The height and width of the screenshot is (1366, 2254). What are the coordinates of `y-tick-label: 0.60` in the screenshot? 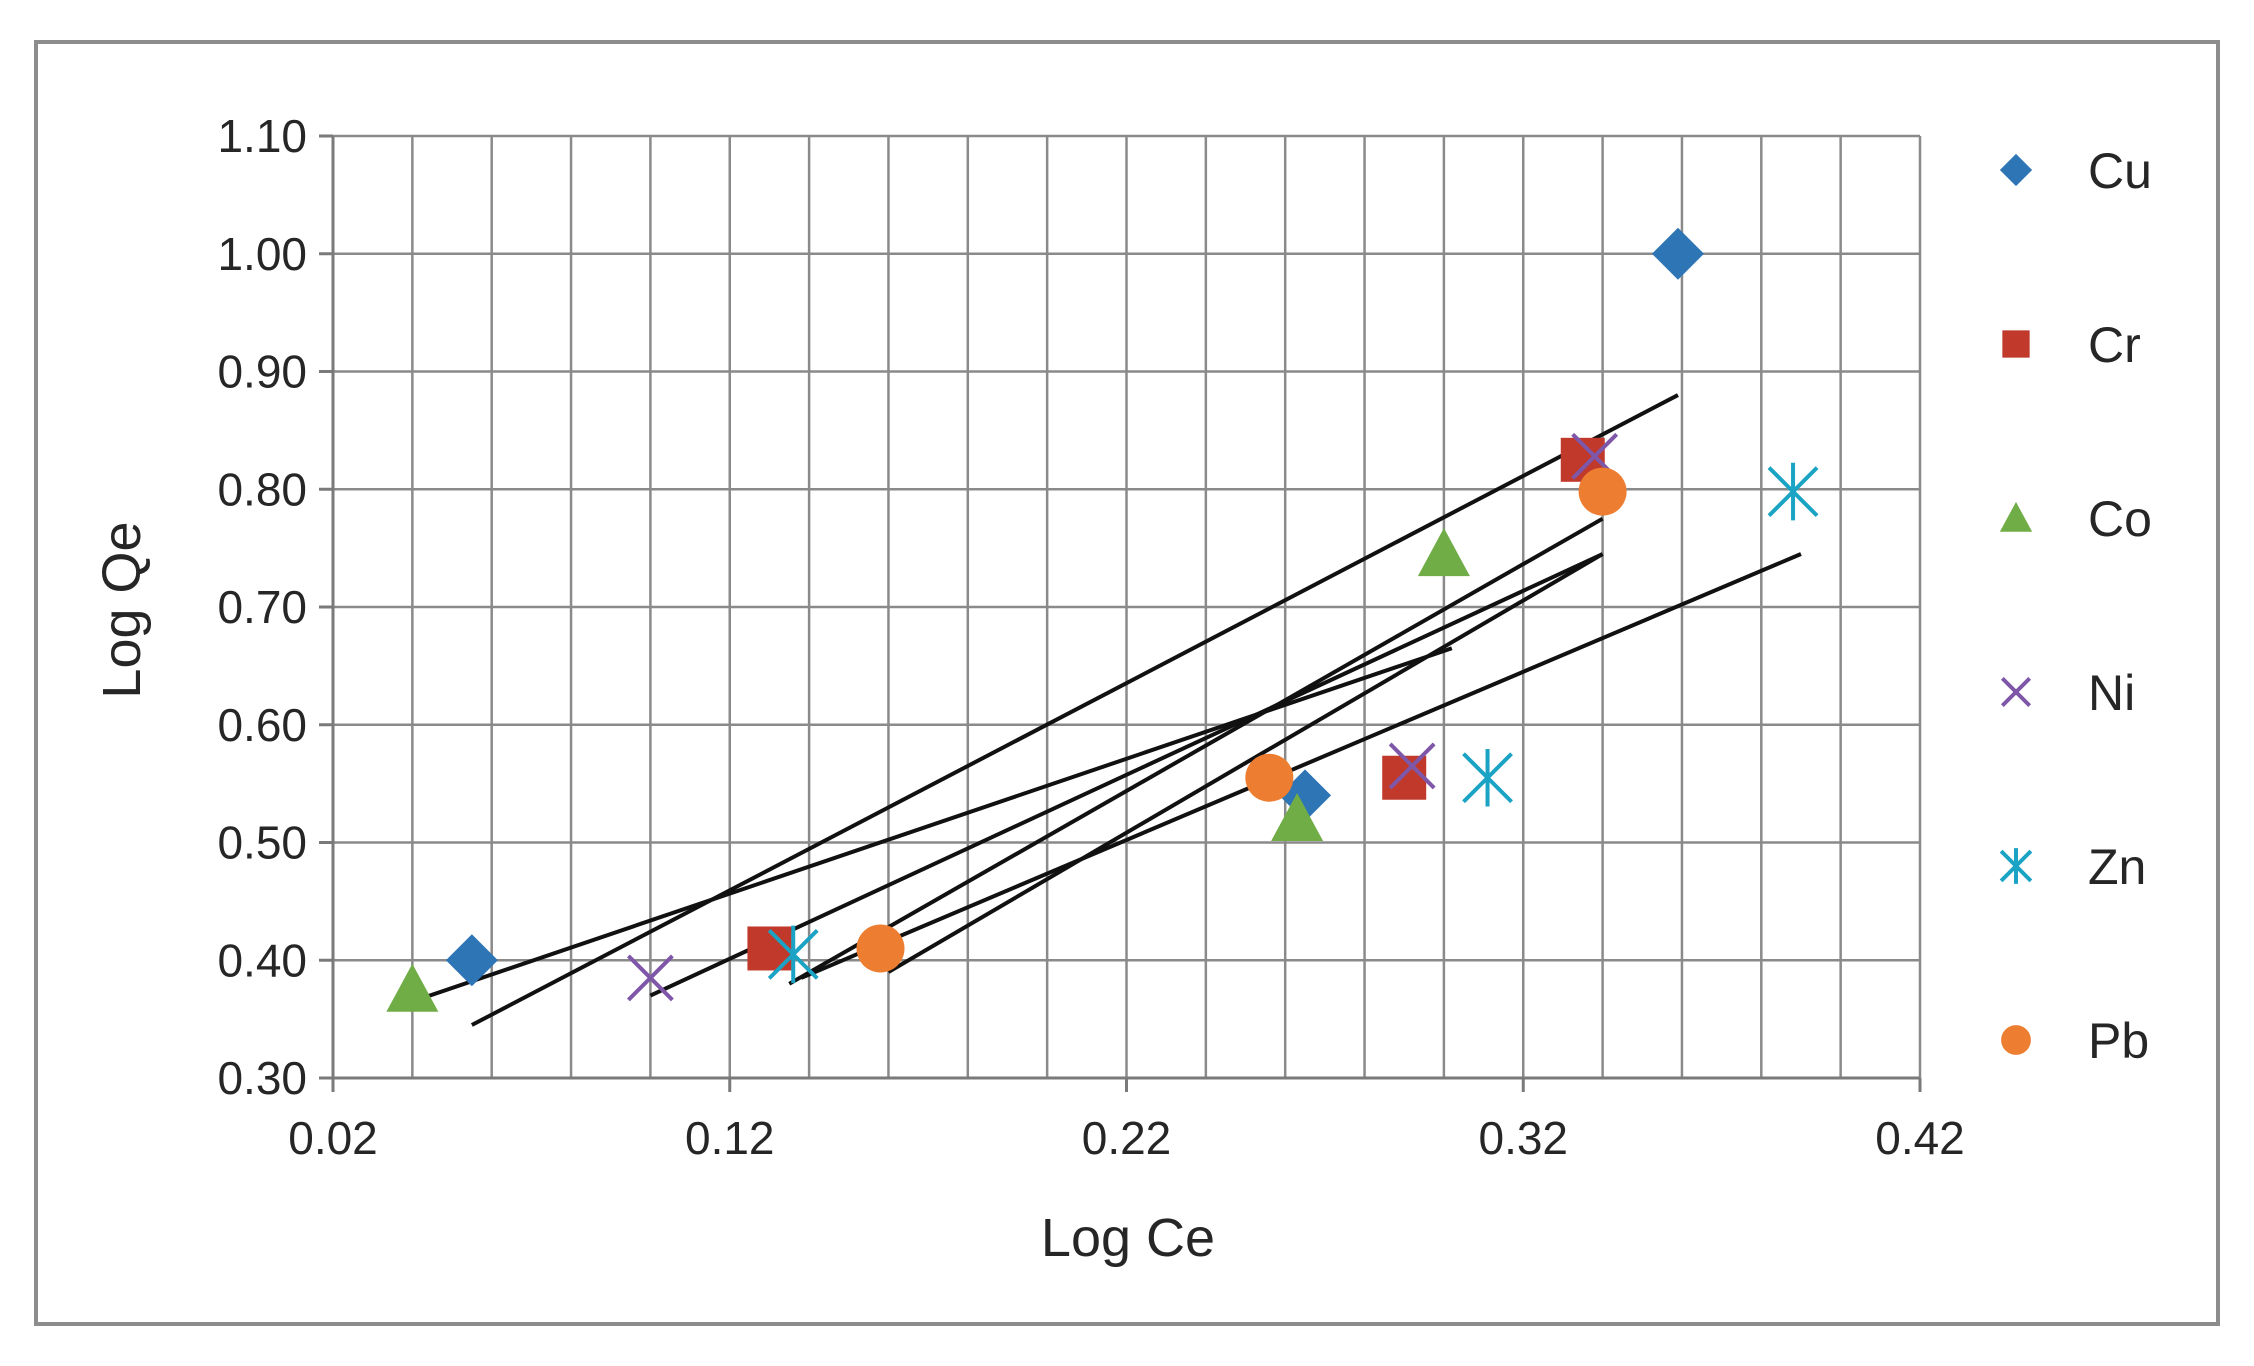 It's located at (262, 725).